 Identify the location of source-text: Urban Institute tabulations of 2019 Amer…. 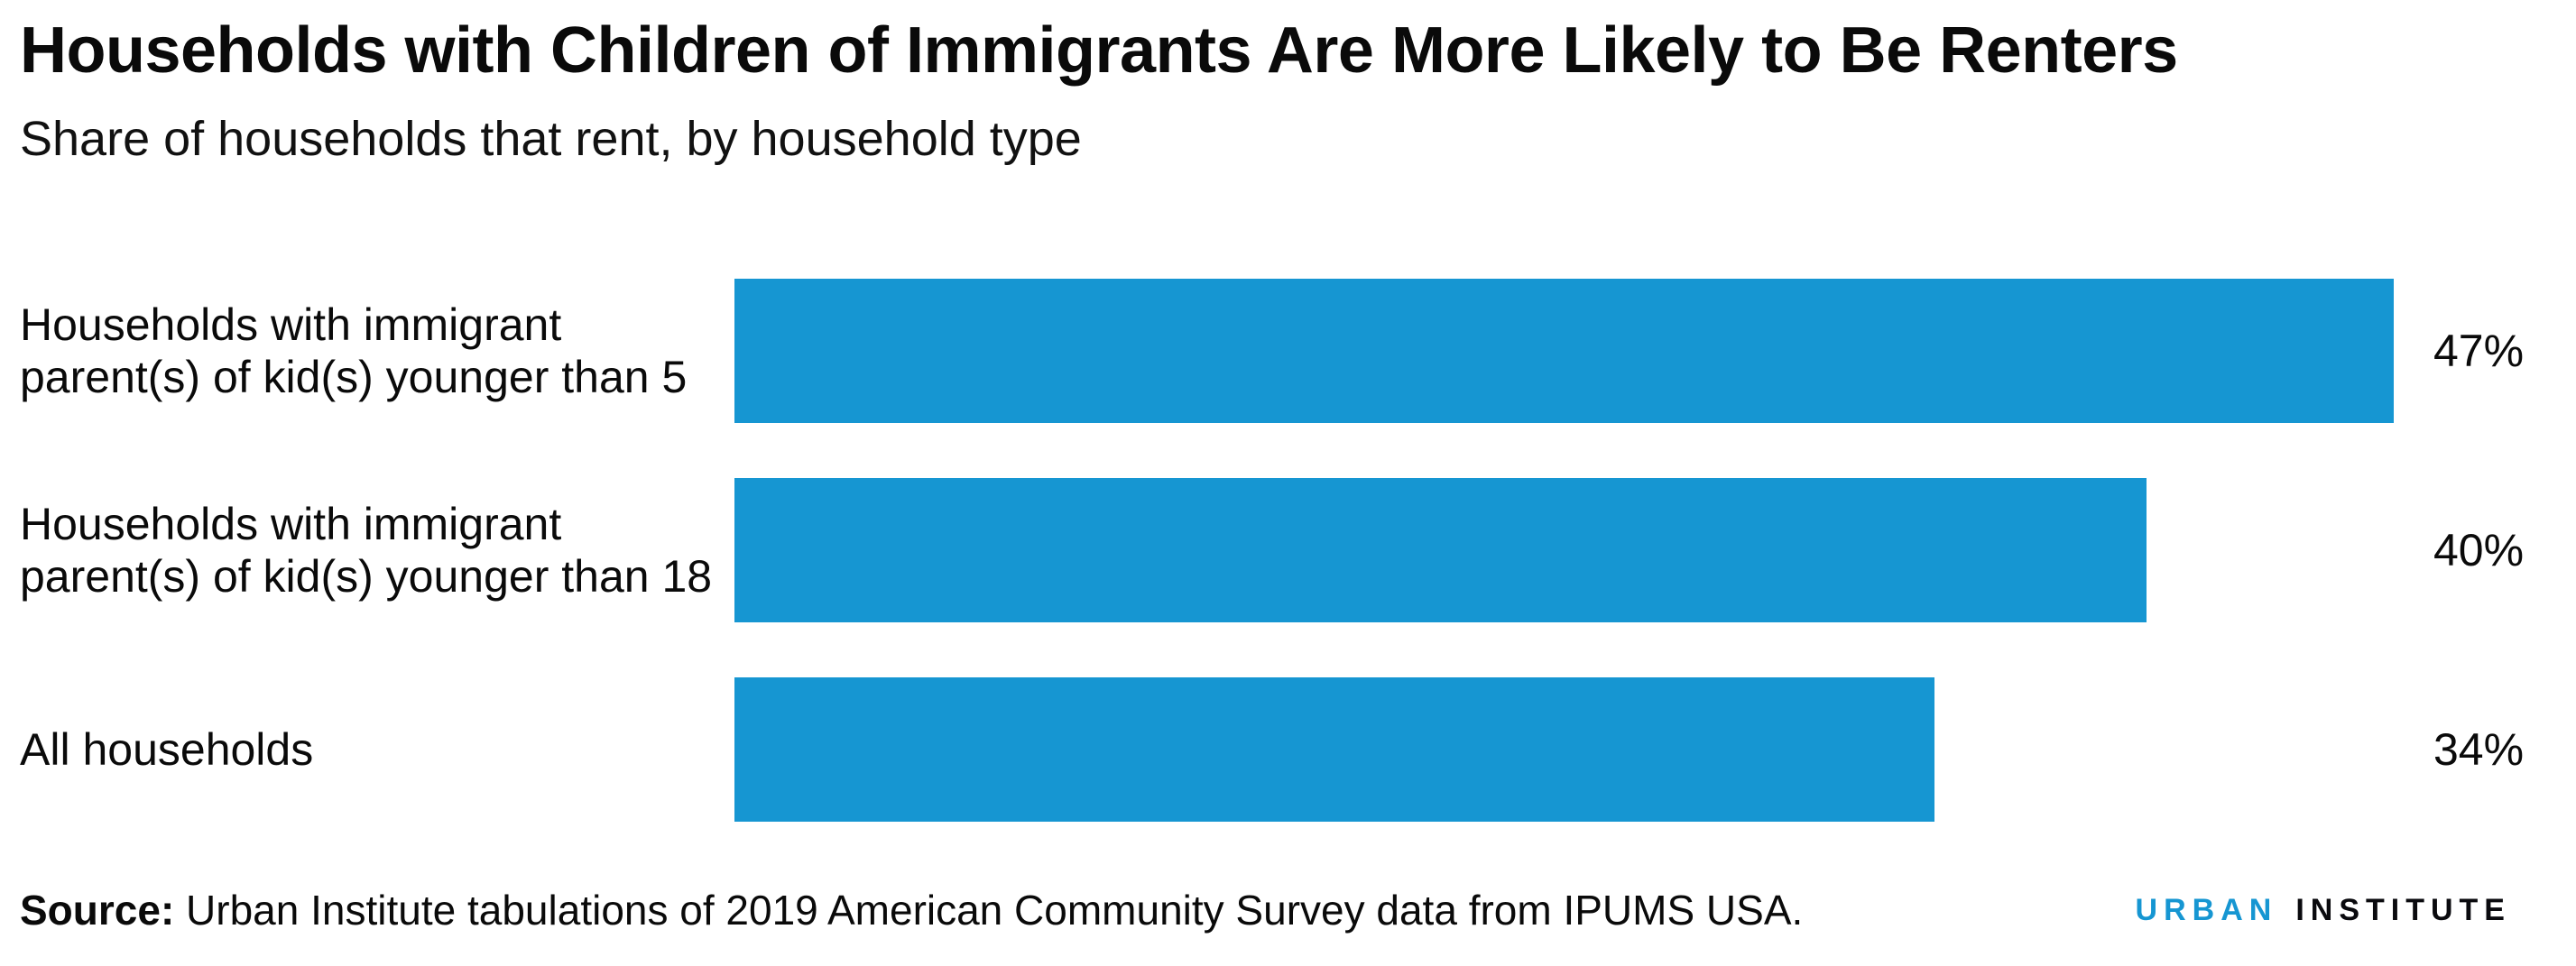
(989, 910).